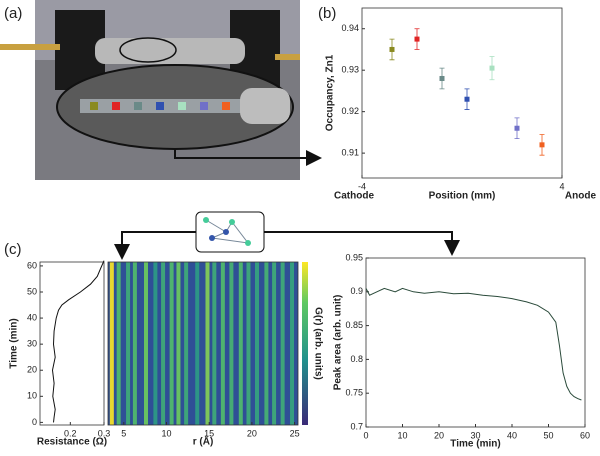  Describe the element at coordinates (32, 291) in the screenshot. I see `y-tick-label: 50` at that location.